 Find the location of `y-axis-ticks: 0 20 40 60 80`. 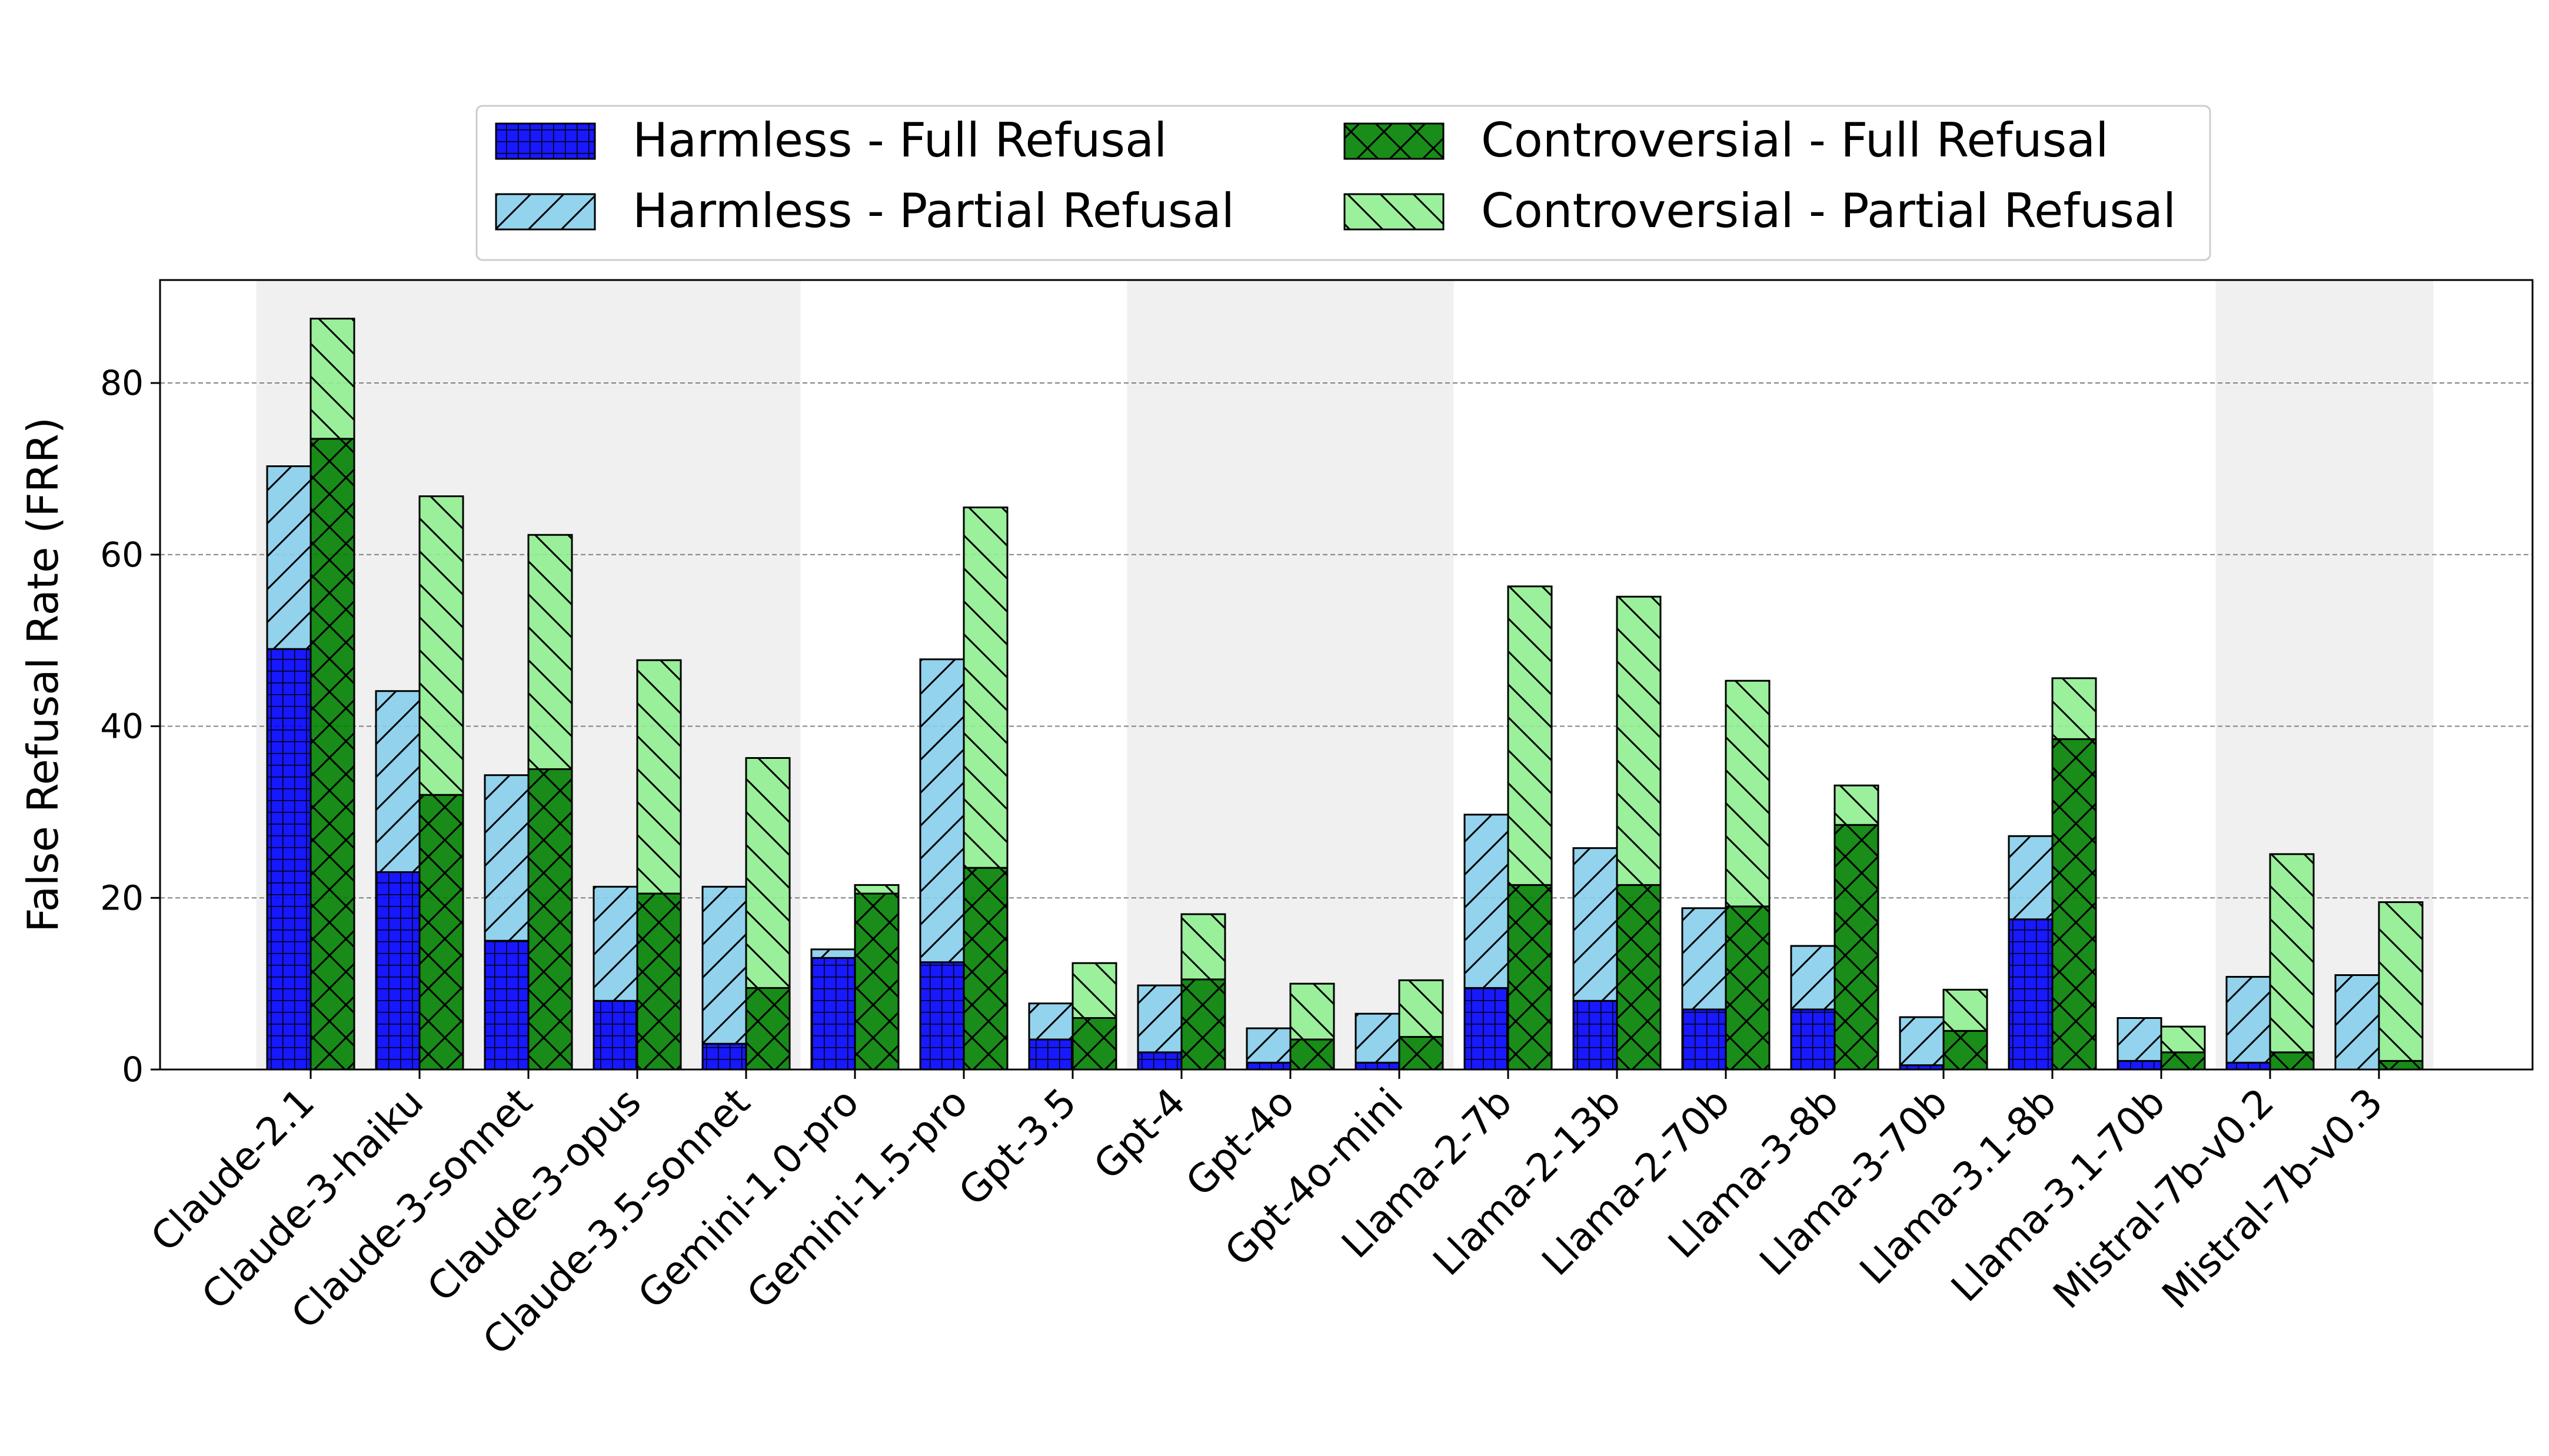

y-axis-ticks: 0 20 40 60 80 is located at coordinates (130, 726).